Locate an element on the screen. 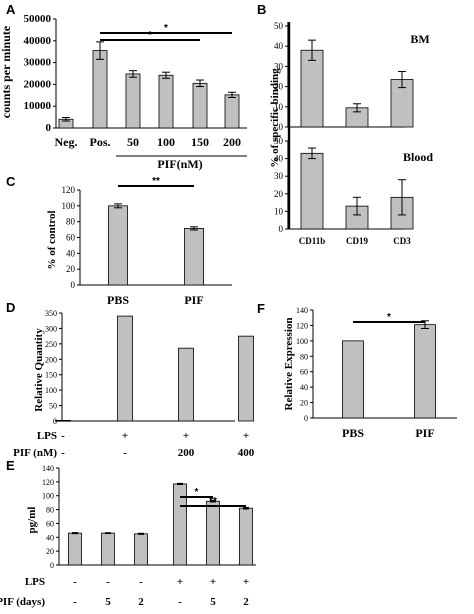 The width and height of the screenshot is (474, 614). y-tick-label-e: 20 is located at coordinates (50, 551).